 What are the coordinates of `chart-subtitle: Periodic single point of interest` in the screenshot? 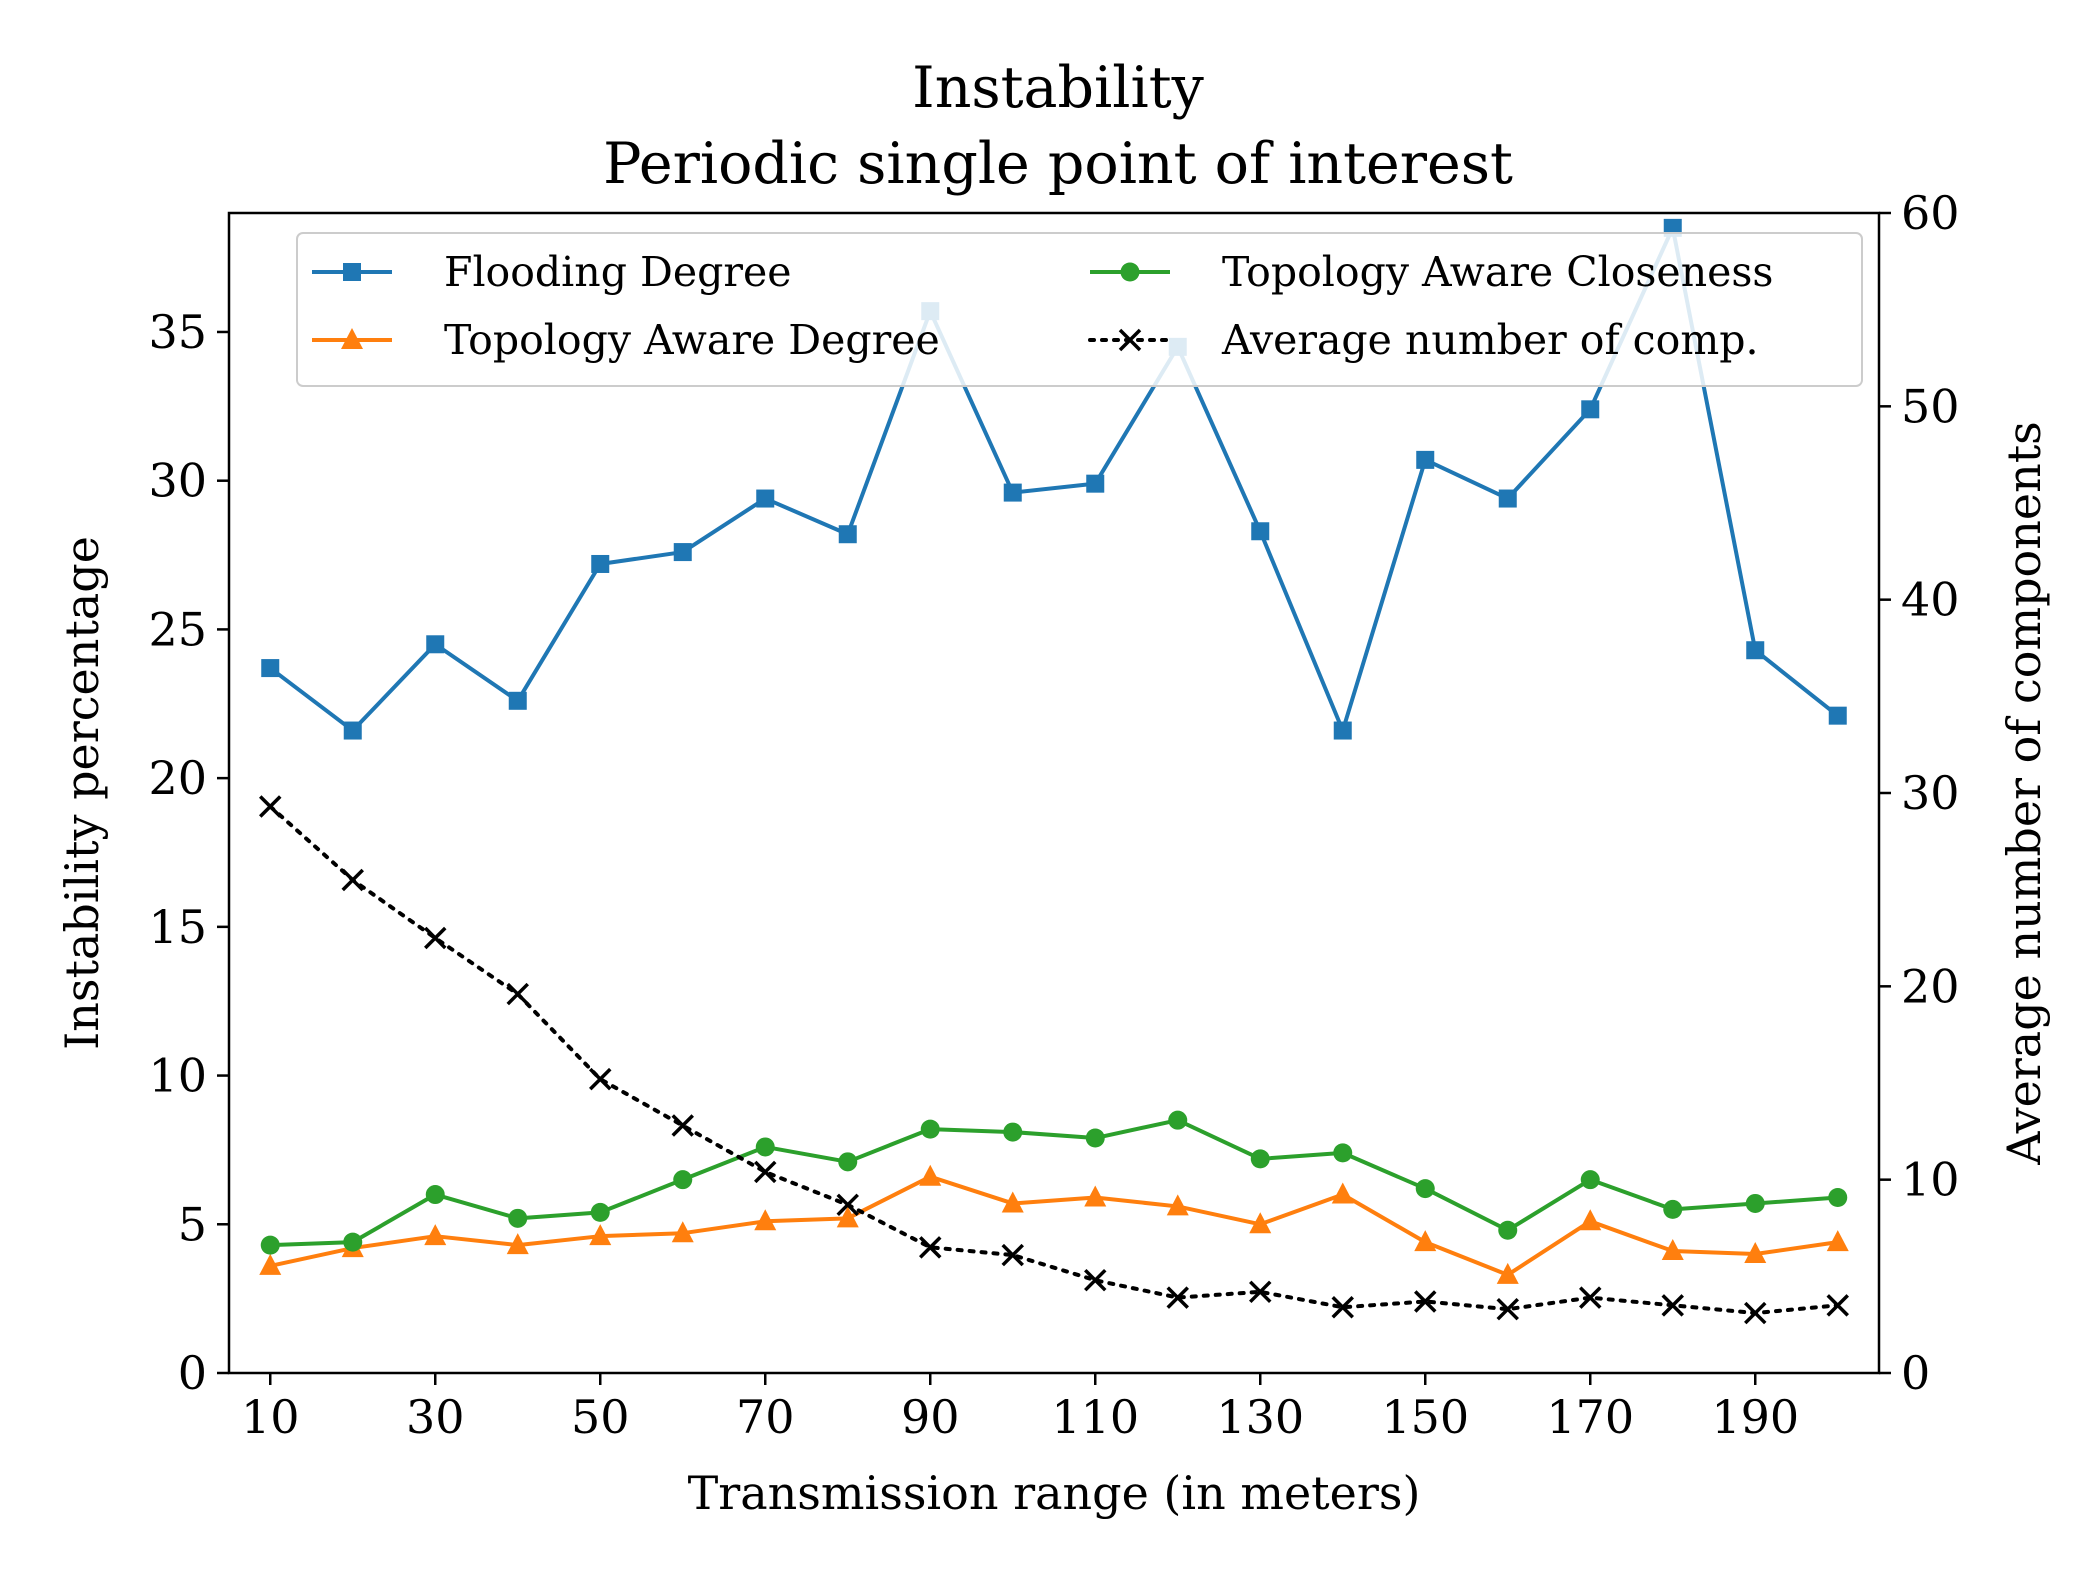 It's located at (1058, 164).